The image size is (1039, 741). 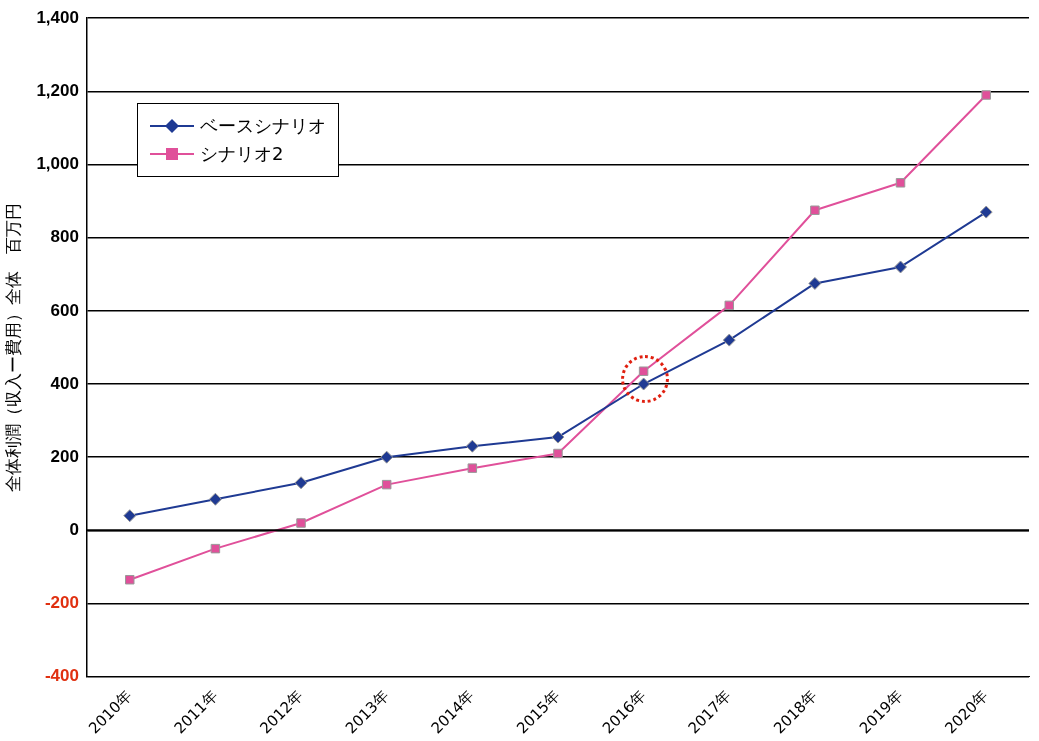 I want to click on y-tick-label: 400, so click(x=64, y=383).